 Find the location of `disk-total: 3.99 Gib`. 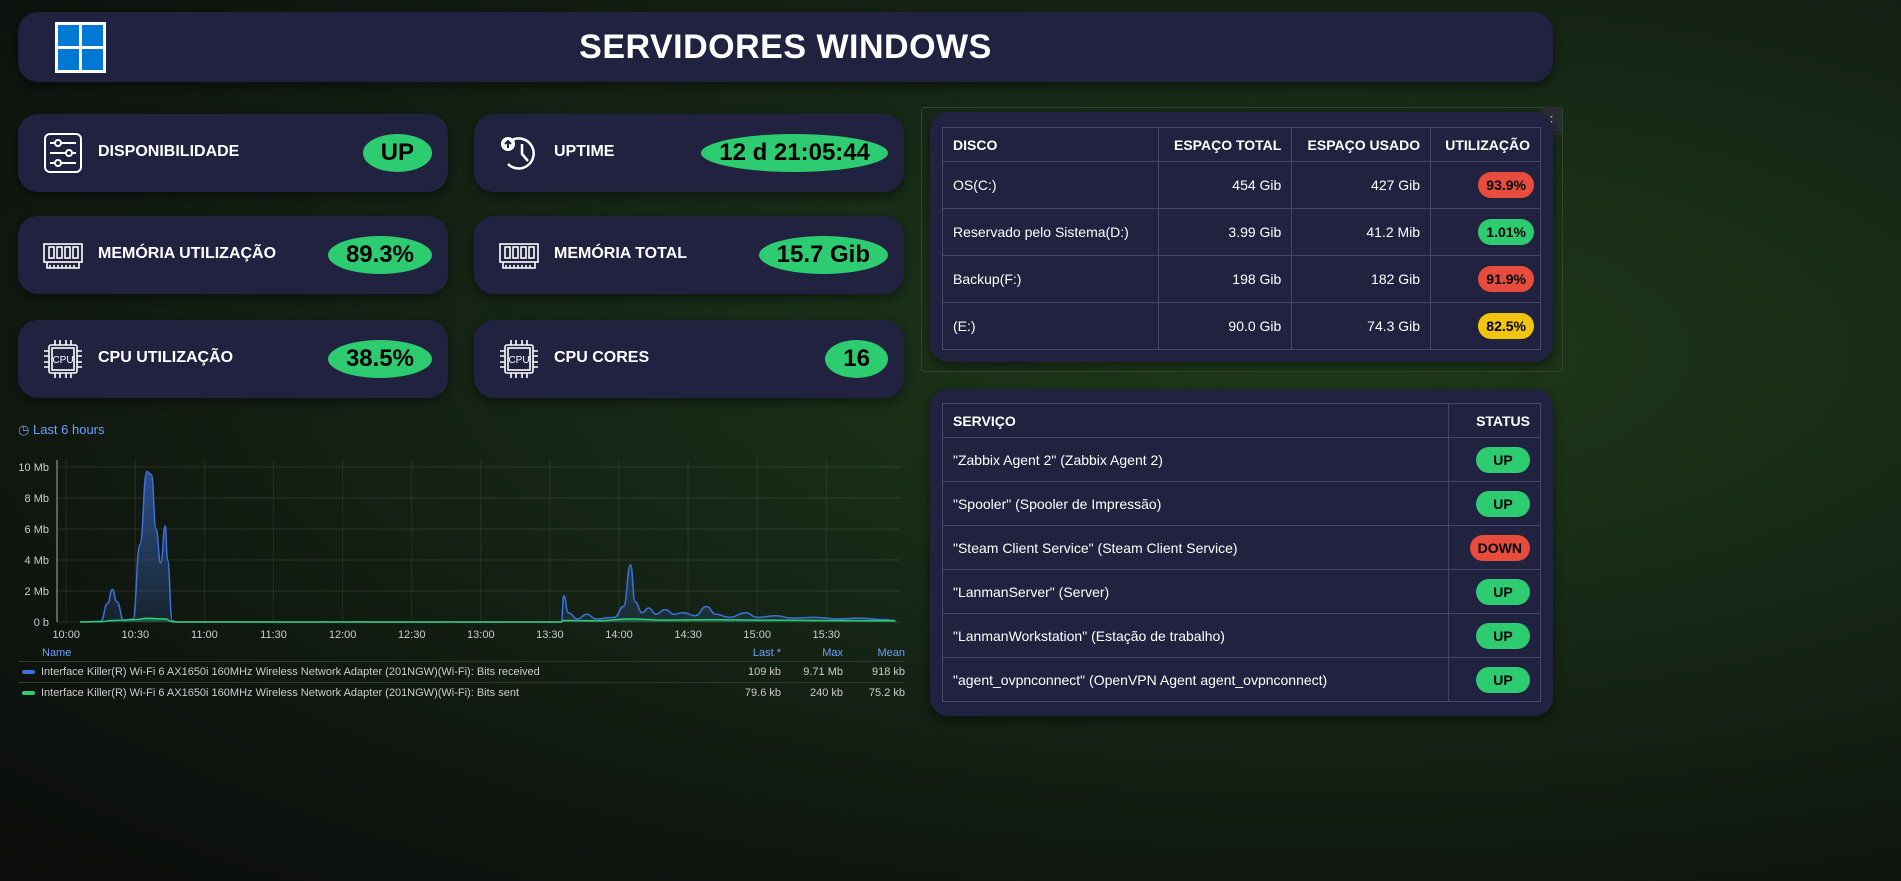

disk-total: 3.99 Gib is located at coordinates (1225, 232).